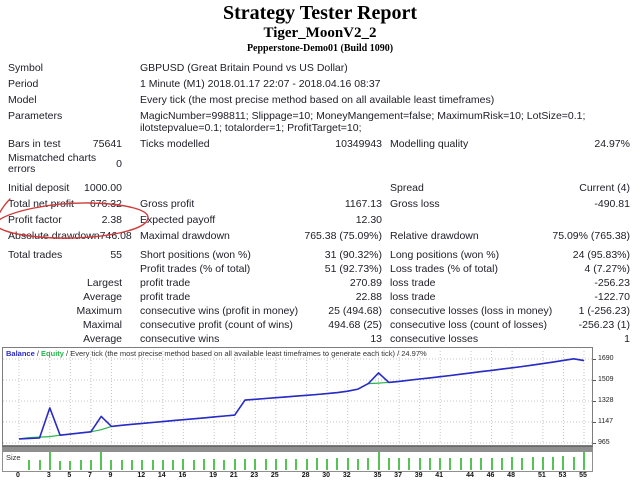 This screenshot has width=640, height=480. I want to click on row-label: consecutive losses (loss in money), so click(471, 311).